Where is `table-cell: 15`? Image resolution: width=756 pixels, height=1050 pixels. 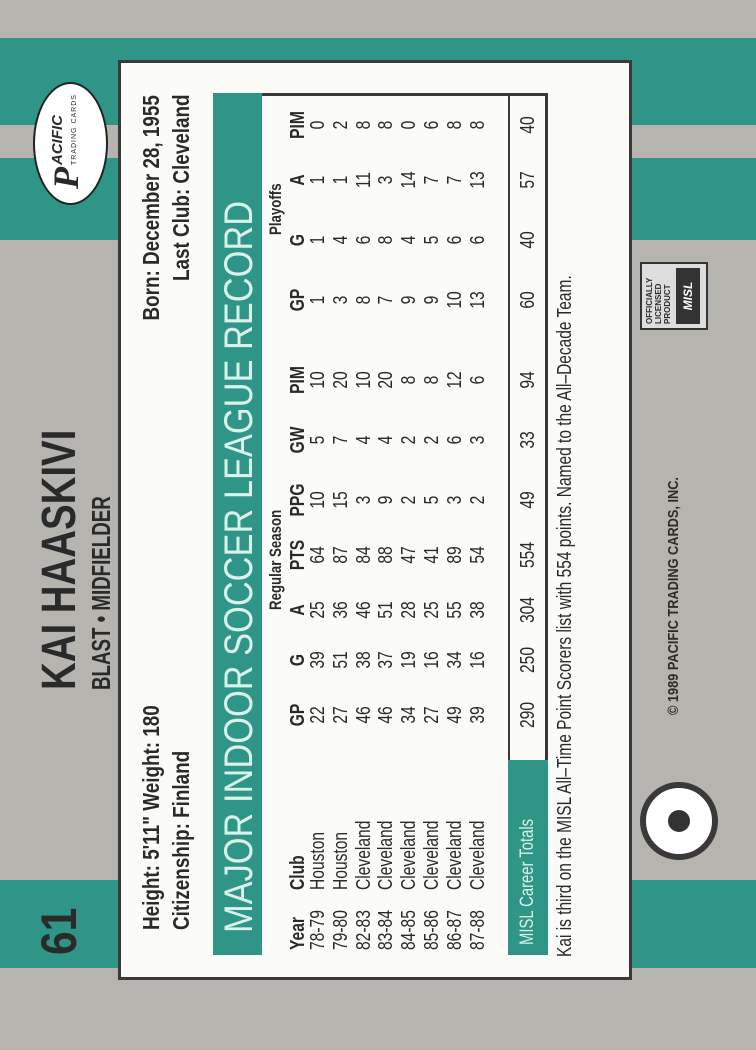
table-cell: 15 is located at coordinates (340, 500).